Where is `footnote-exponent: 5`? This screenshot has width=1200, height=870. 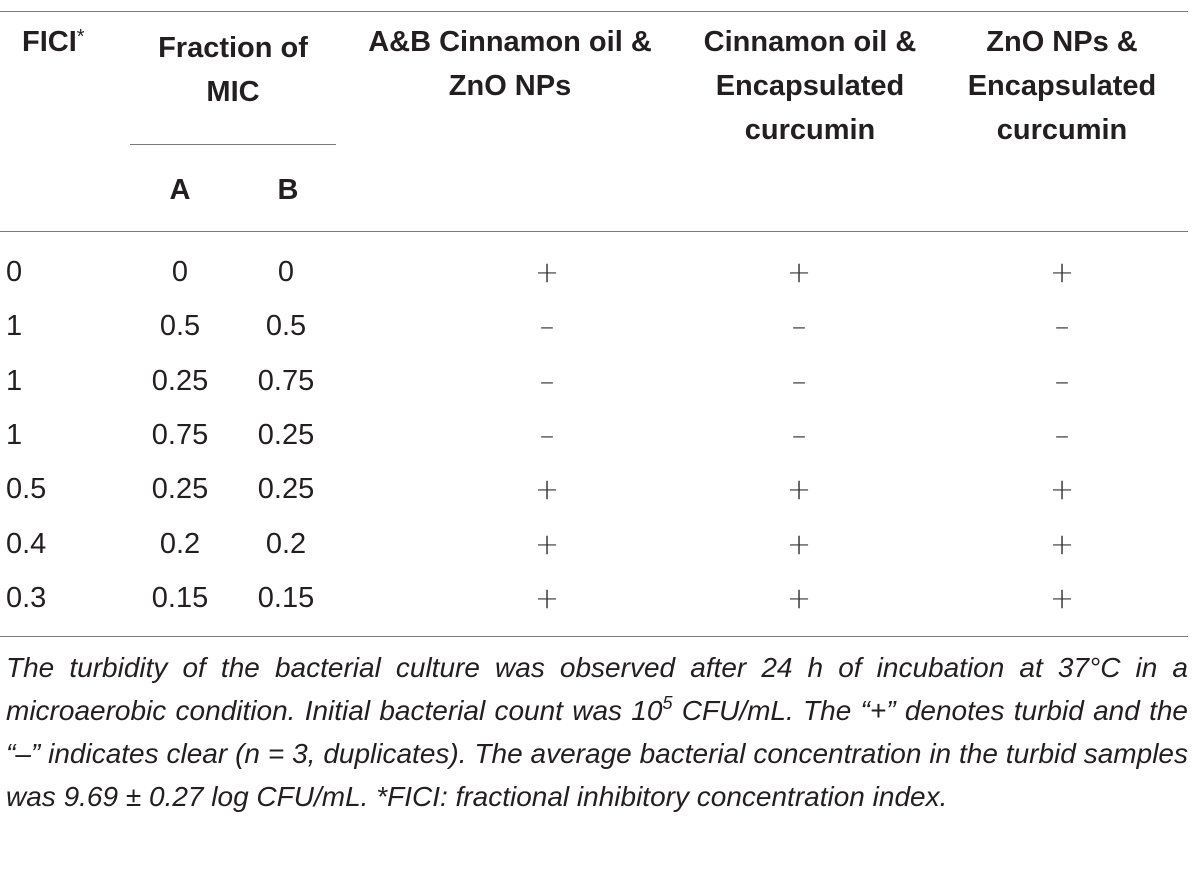
footnote-exponent: 5 is located at coordinates (667, 703).